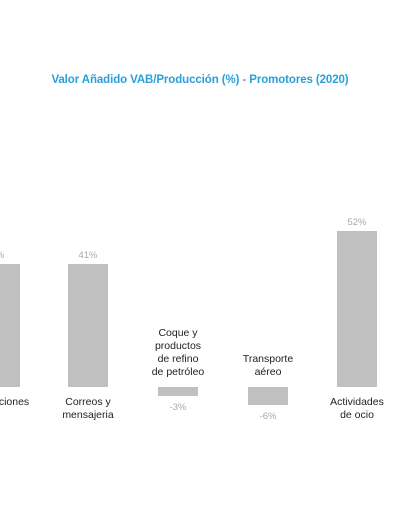 The image size is (400, 516). Describe the element at coordinates (268, 372) in the screenshot. I see `category-label-3-1: aéreo` at that location.